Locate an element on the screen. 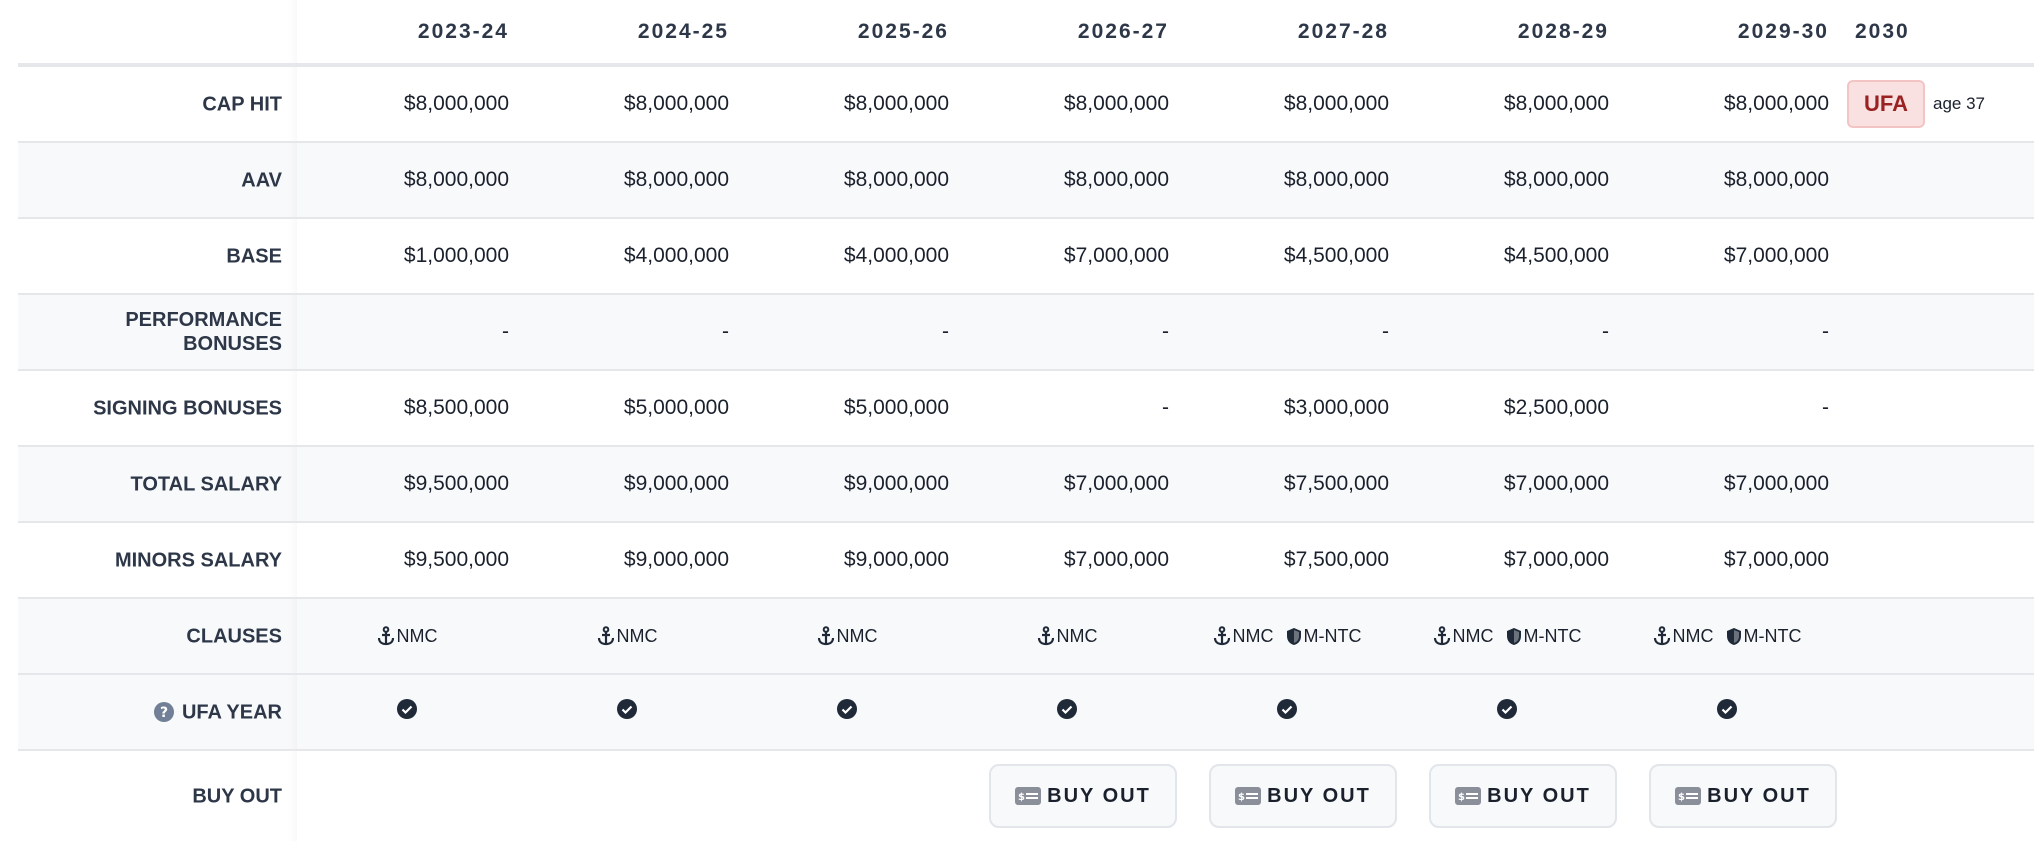 Image resolution: width=2034 pixels, height=841 pixels. value-cell: $3,000,000 is located at coordinates (1287, 408).